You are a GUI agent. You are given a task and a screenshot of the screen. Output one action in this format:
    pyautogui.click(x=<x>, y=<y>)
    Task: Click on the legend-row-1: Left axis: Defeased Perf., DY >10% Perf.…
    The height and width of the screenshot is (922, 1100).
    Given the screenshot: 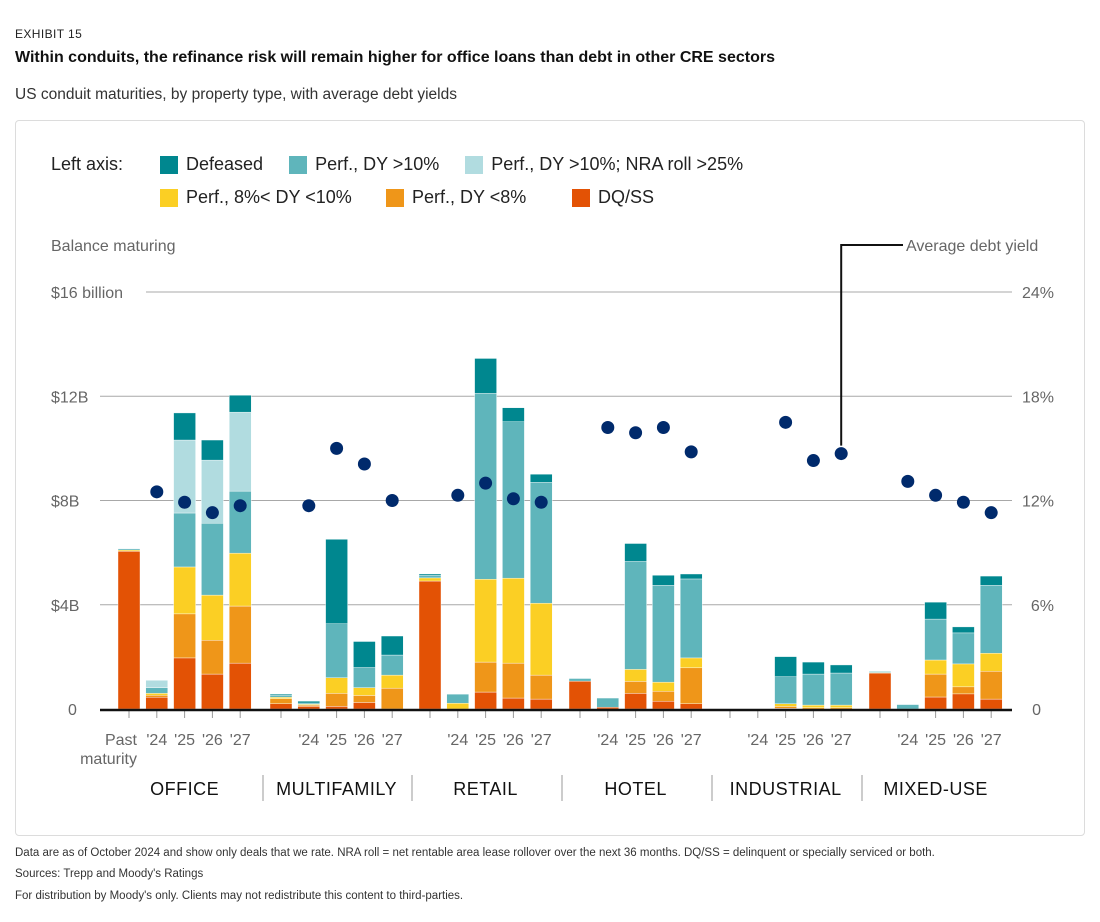 What is the action you would take?
    pyautogui.click(x=410, y=164)
    